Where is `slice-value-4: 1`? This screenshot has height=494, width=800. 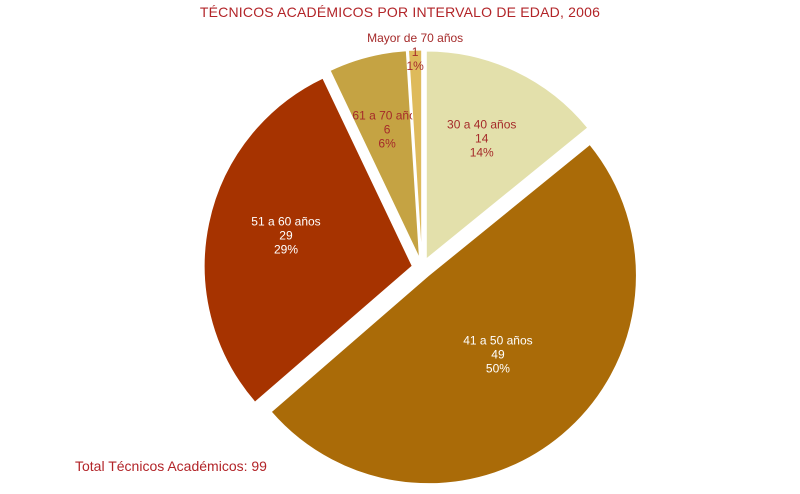 slice-value-4: 1 is located at coordinates (415, 52).